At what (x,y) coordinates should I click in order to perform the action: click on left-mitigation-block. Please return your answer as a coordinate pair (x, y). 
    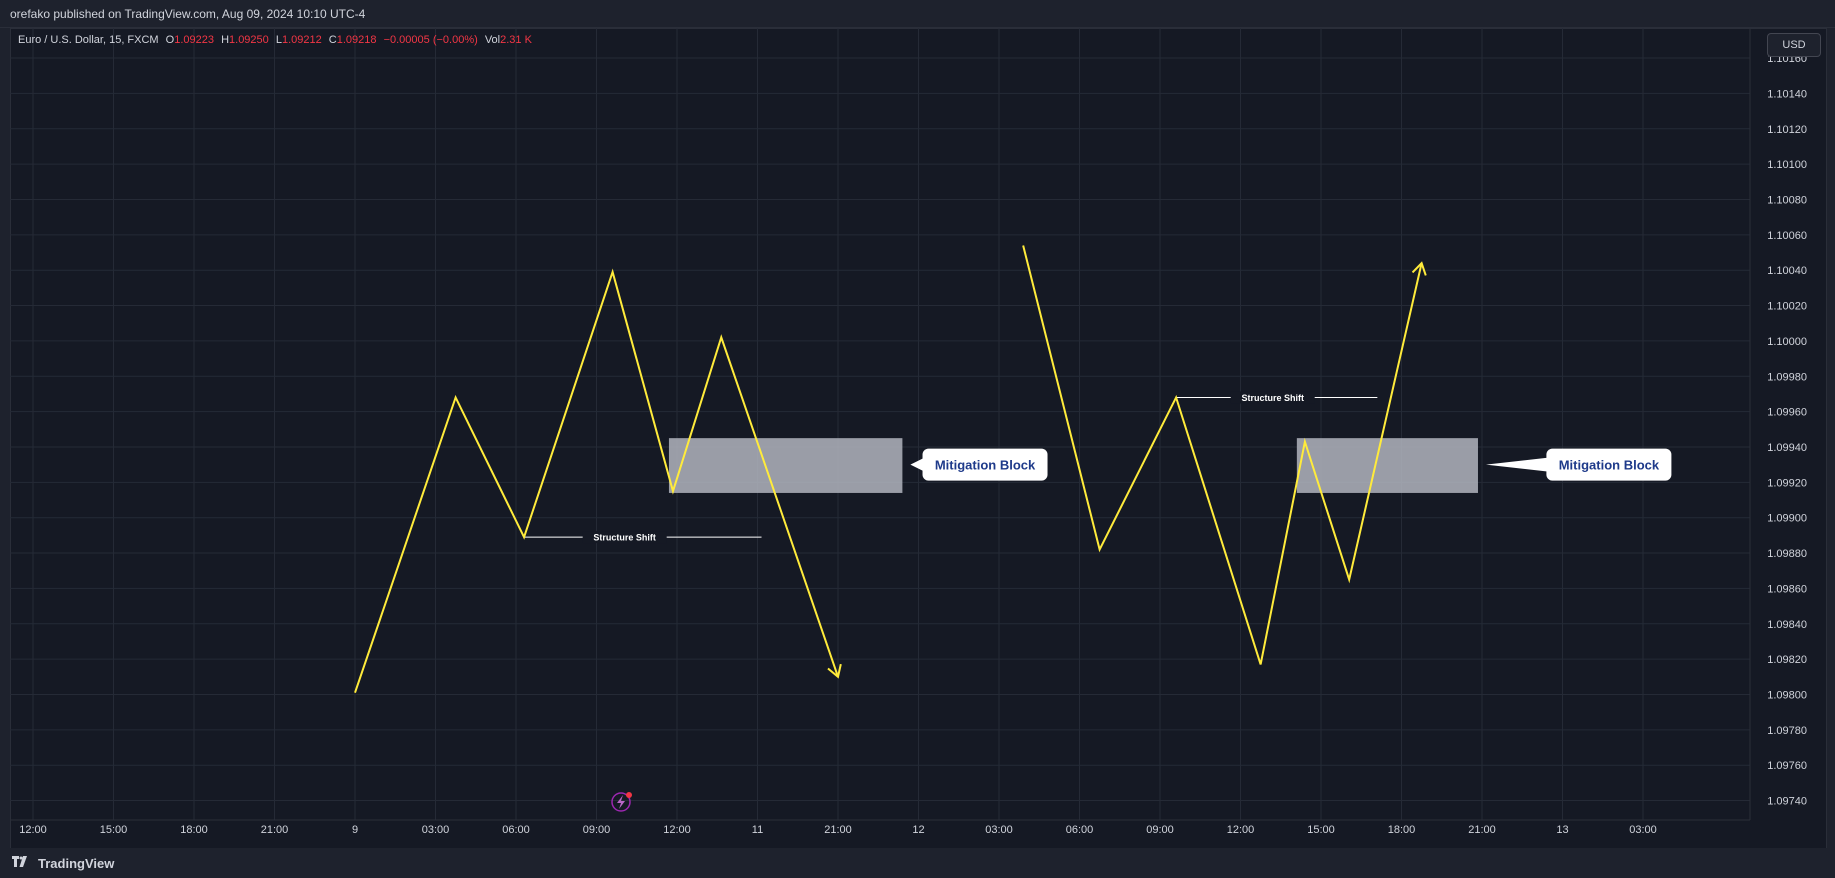
    Looking at the image, I should click on (785, 465).